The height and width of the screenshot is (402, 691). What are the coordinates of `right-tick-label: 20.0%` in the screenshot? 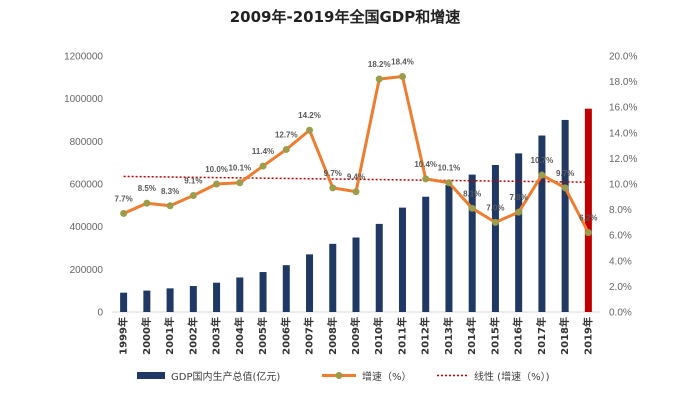 It's located at (623, 57).